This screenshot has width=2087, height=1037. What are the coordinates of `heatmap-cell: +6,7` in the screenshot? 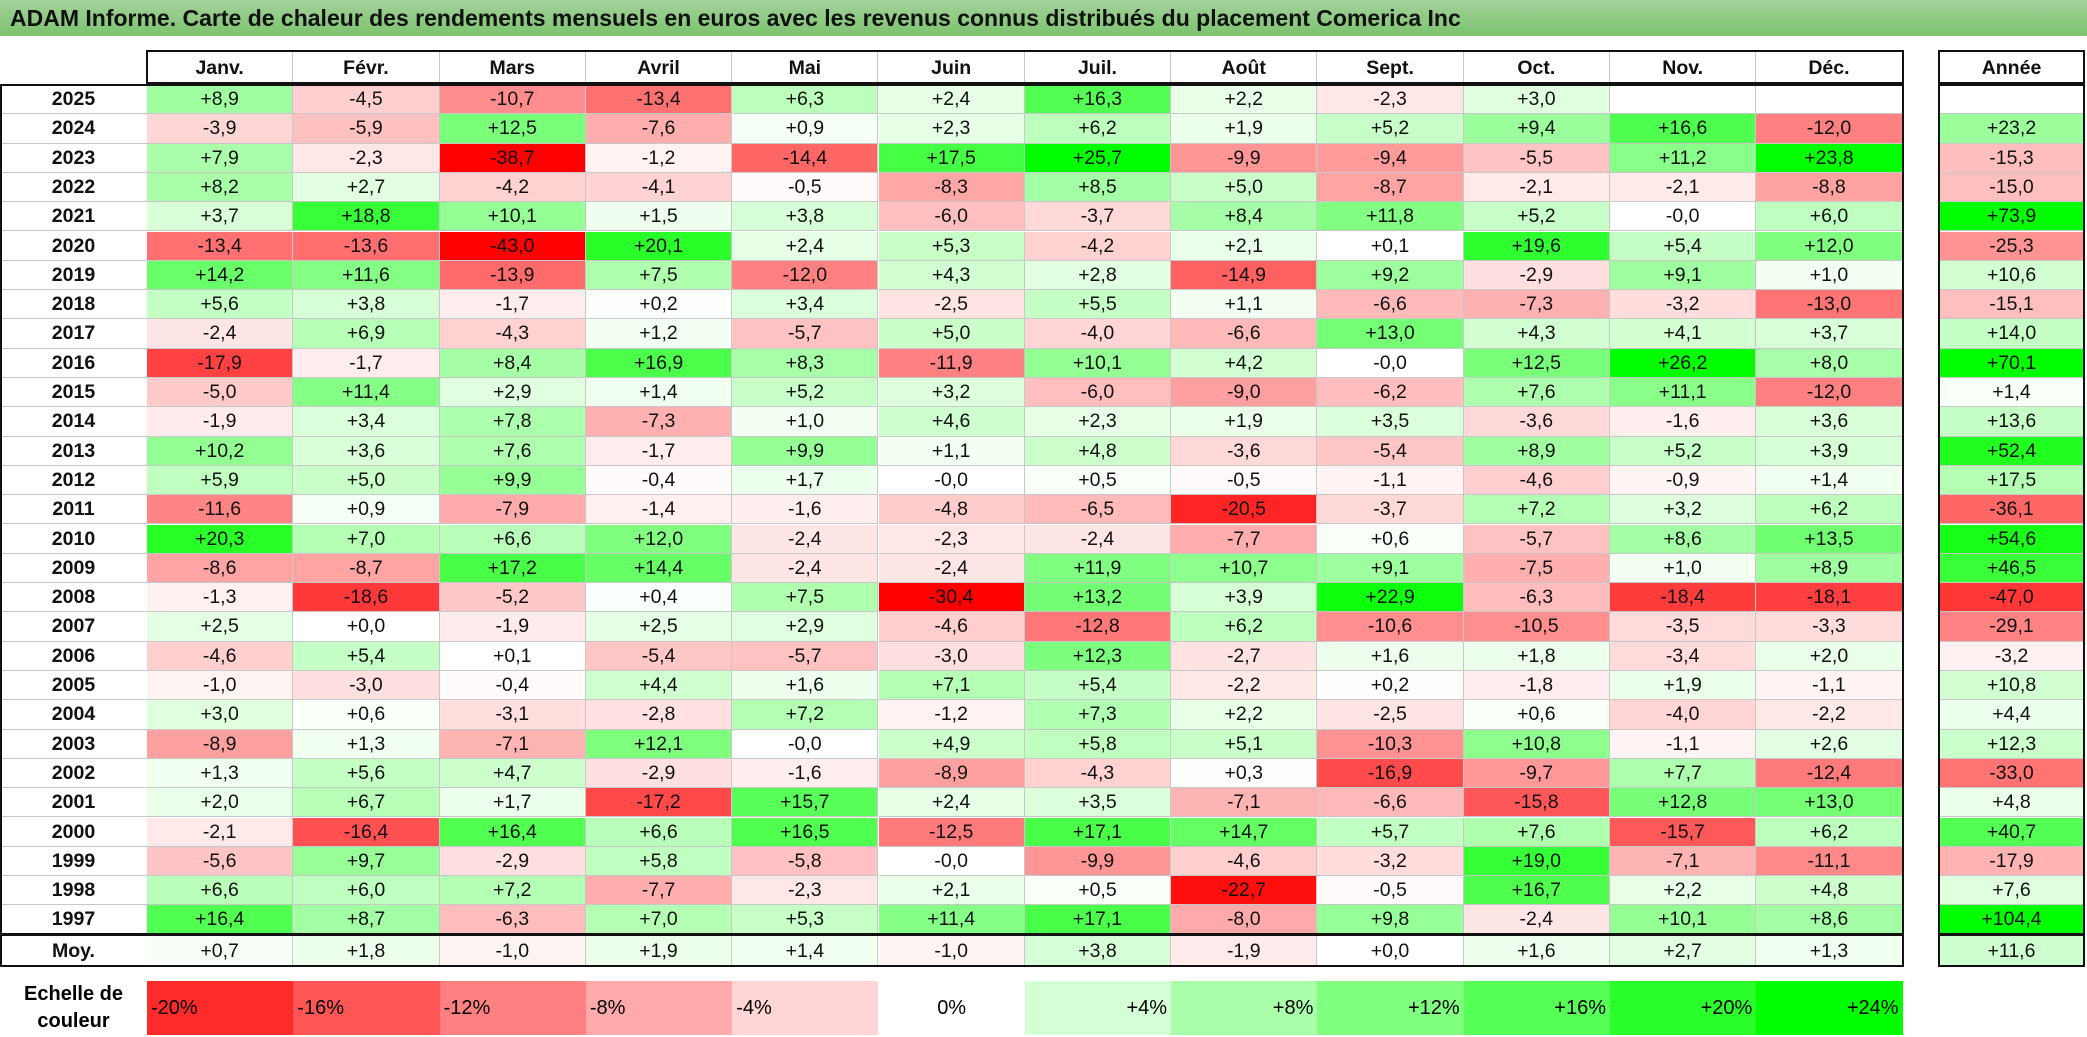 It's located at (366, 803).